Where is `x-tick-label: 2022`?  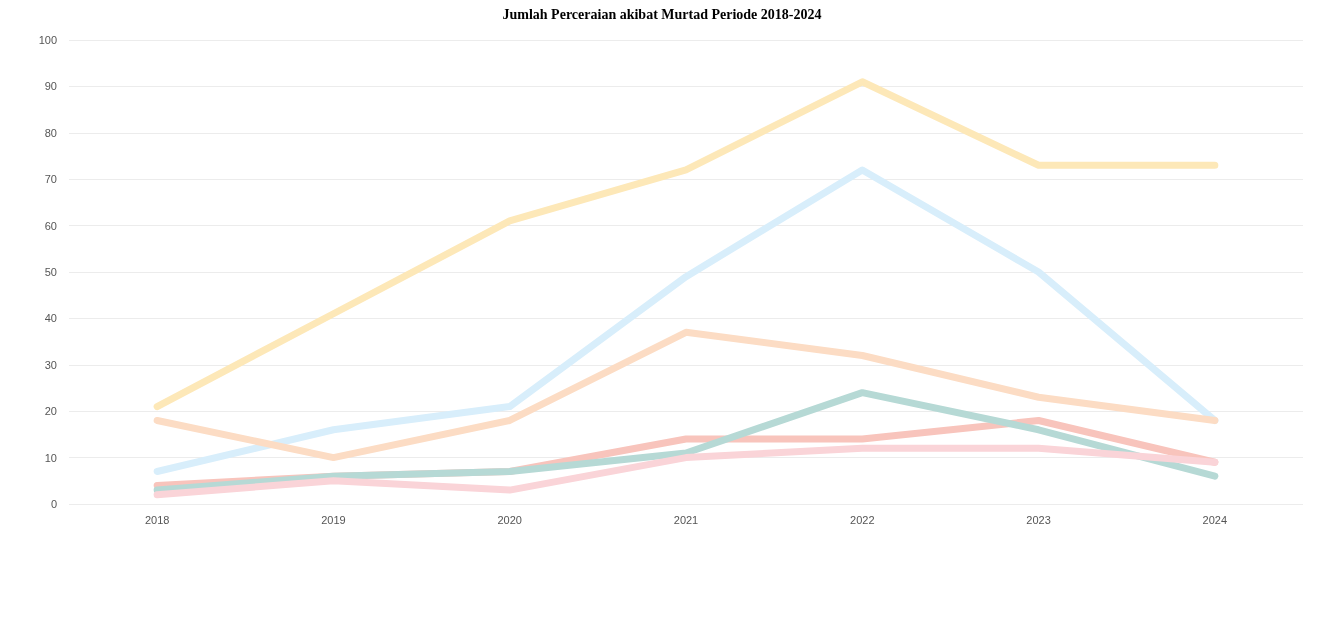 x-tick-label: 2022 is located at coordinates (862, 519).